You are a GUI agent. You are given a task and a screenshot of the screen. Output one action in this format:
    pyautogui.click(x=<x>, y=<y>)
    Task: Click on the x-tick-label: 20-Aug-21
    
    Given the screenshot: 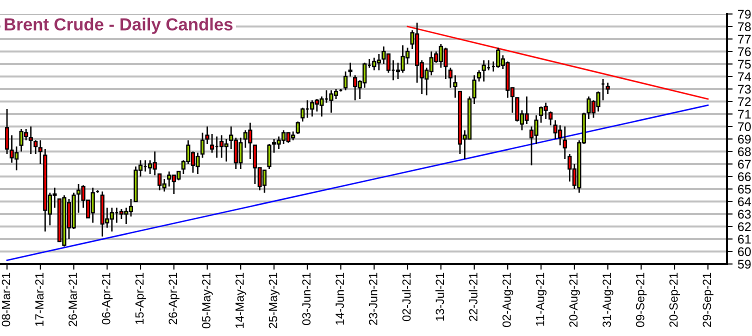 What is the action you would take?
    pyautogui.click(x=574, y=299)
    